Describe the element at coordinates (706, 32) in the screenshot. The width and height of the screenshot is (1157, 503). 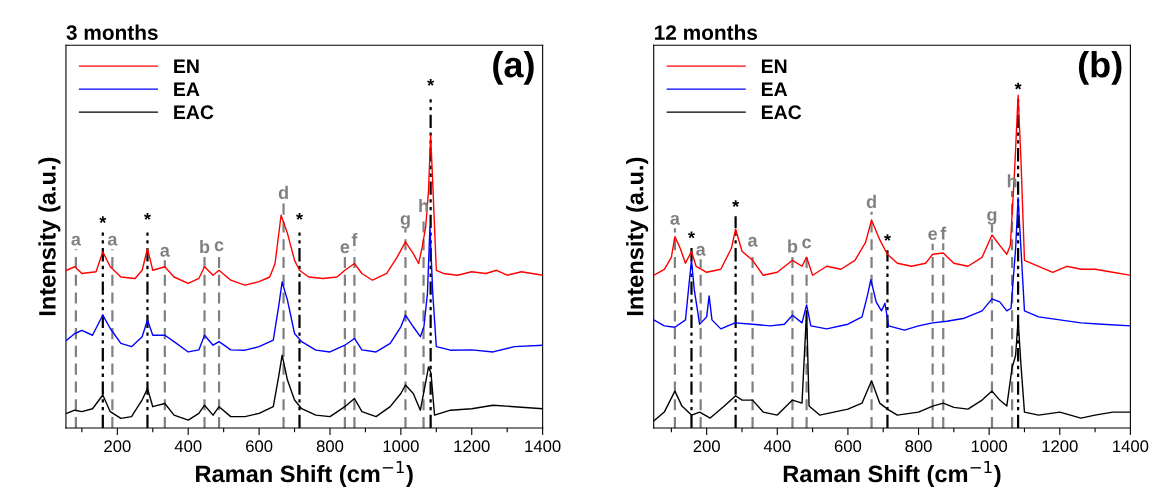
I see `chart-title: 12 months` at that location.